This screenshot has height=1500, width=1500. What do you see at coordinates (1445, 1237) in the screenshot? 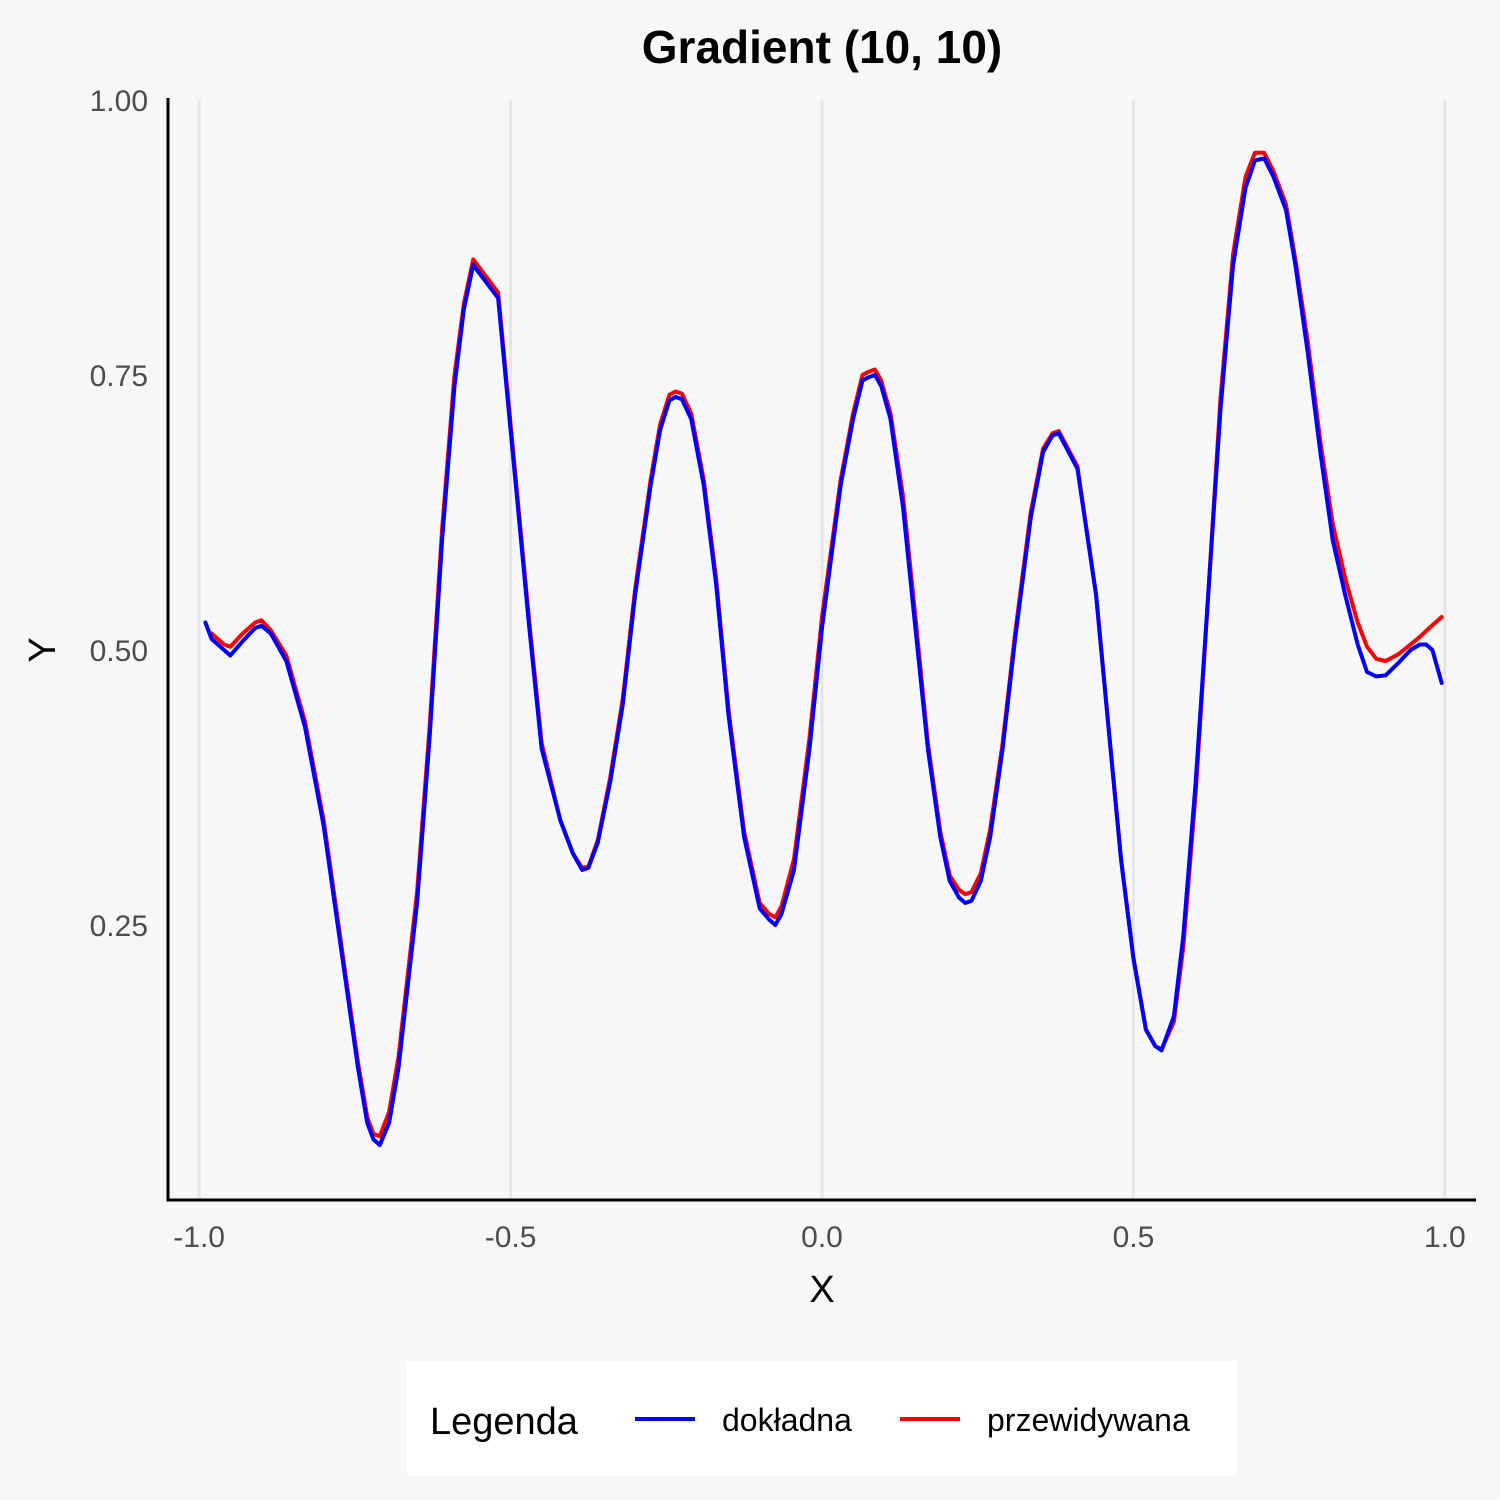
I see `x-tick-label: 1.0` at bounding box center [1445, 1237].